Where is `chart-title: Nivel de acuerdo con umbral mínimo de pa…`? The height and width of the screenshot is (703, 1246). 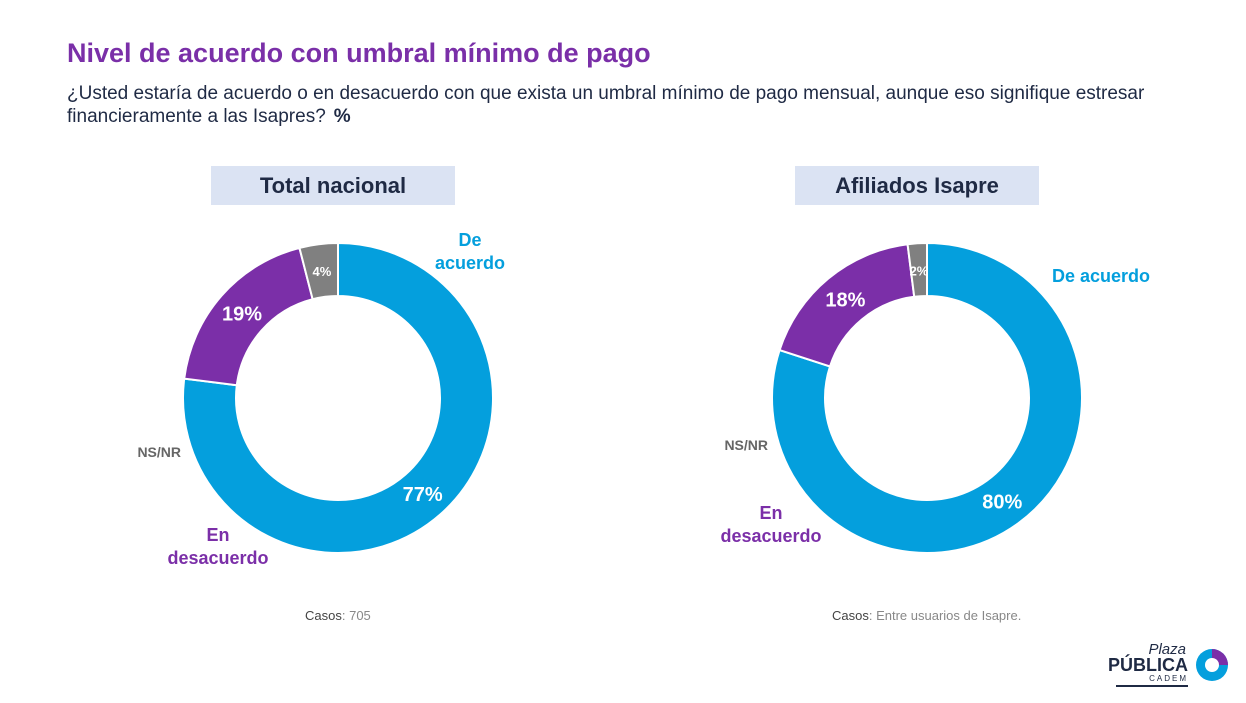 chart-title: Nivel de acuerdo con umbral mínimo de pa… is located at coordinates (359, 53).